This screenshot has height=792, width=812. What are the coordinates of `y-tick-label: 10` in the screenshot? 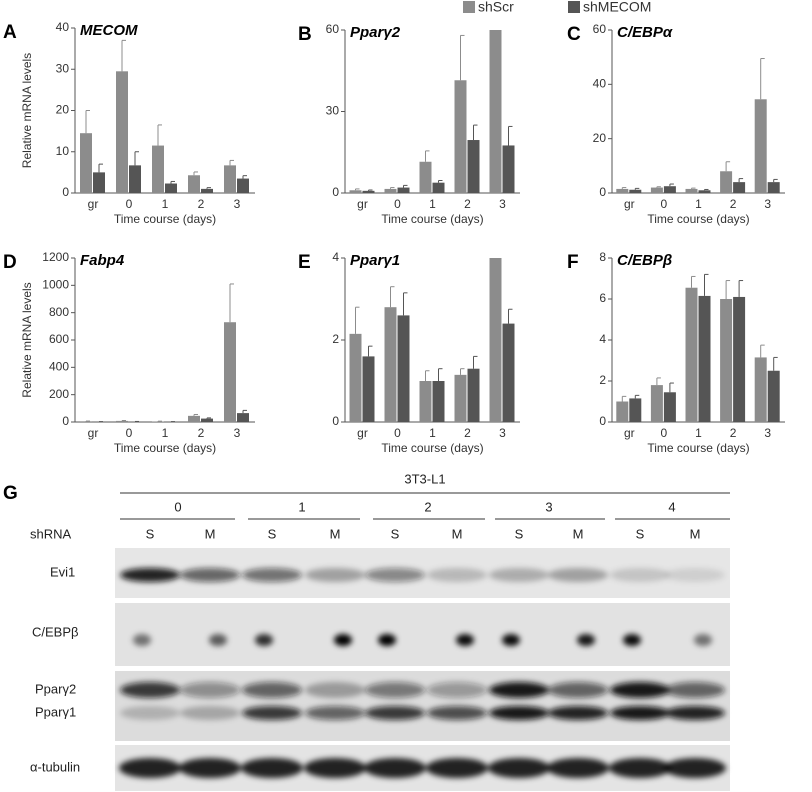 It's located at (63, 151).